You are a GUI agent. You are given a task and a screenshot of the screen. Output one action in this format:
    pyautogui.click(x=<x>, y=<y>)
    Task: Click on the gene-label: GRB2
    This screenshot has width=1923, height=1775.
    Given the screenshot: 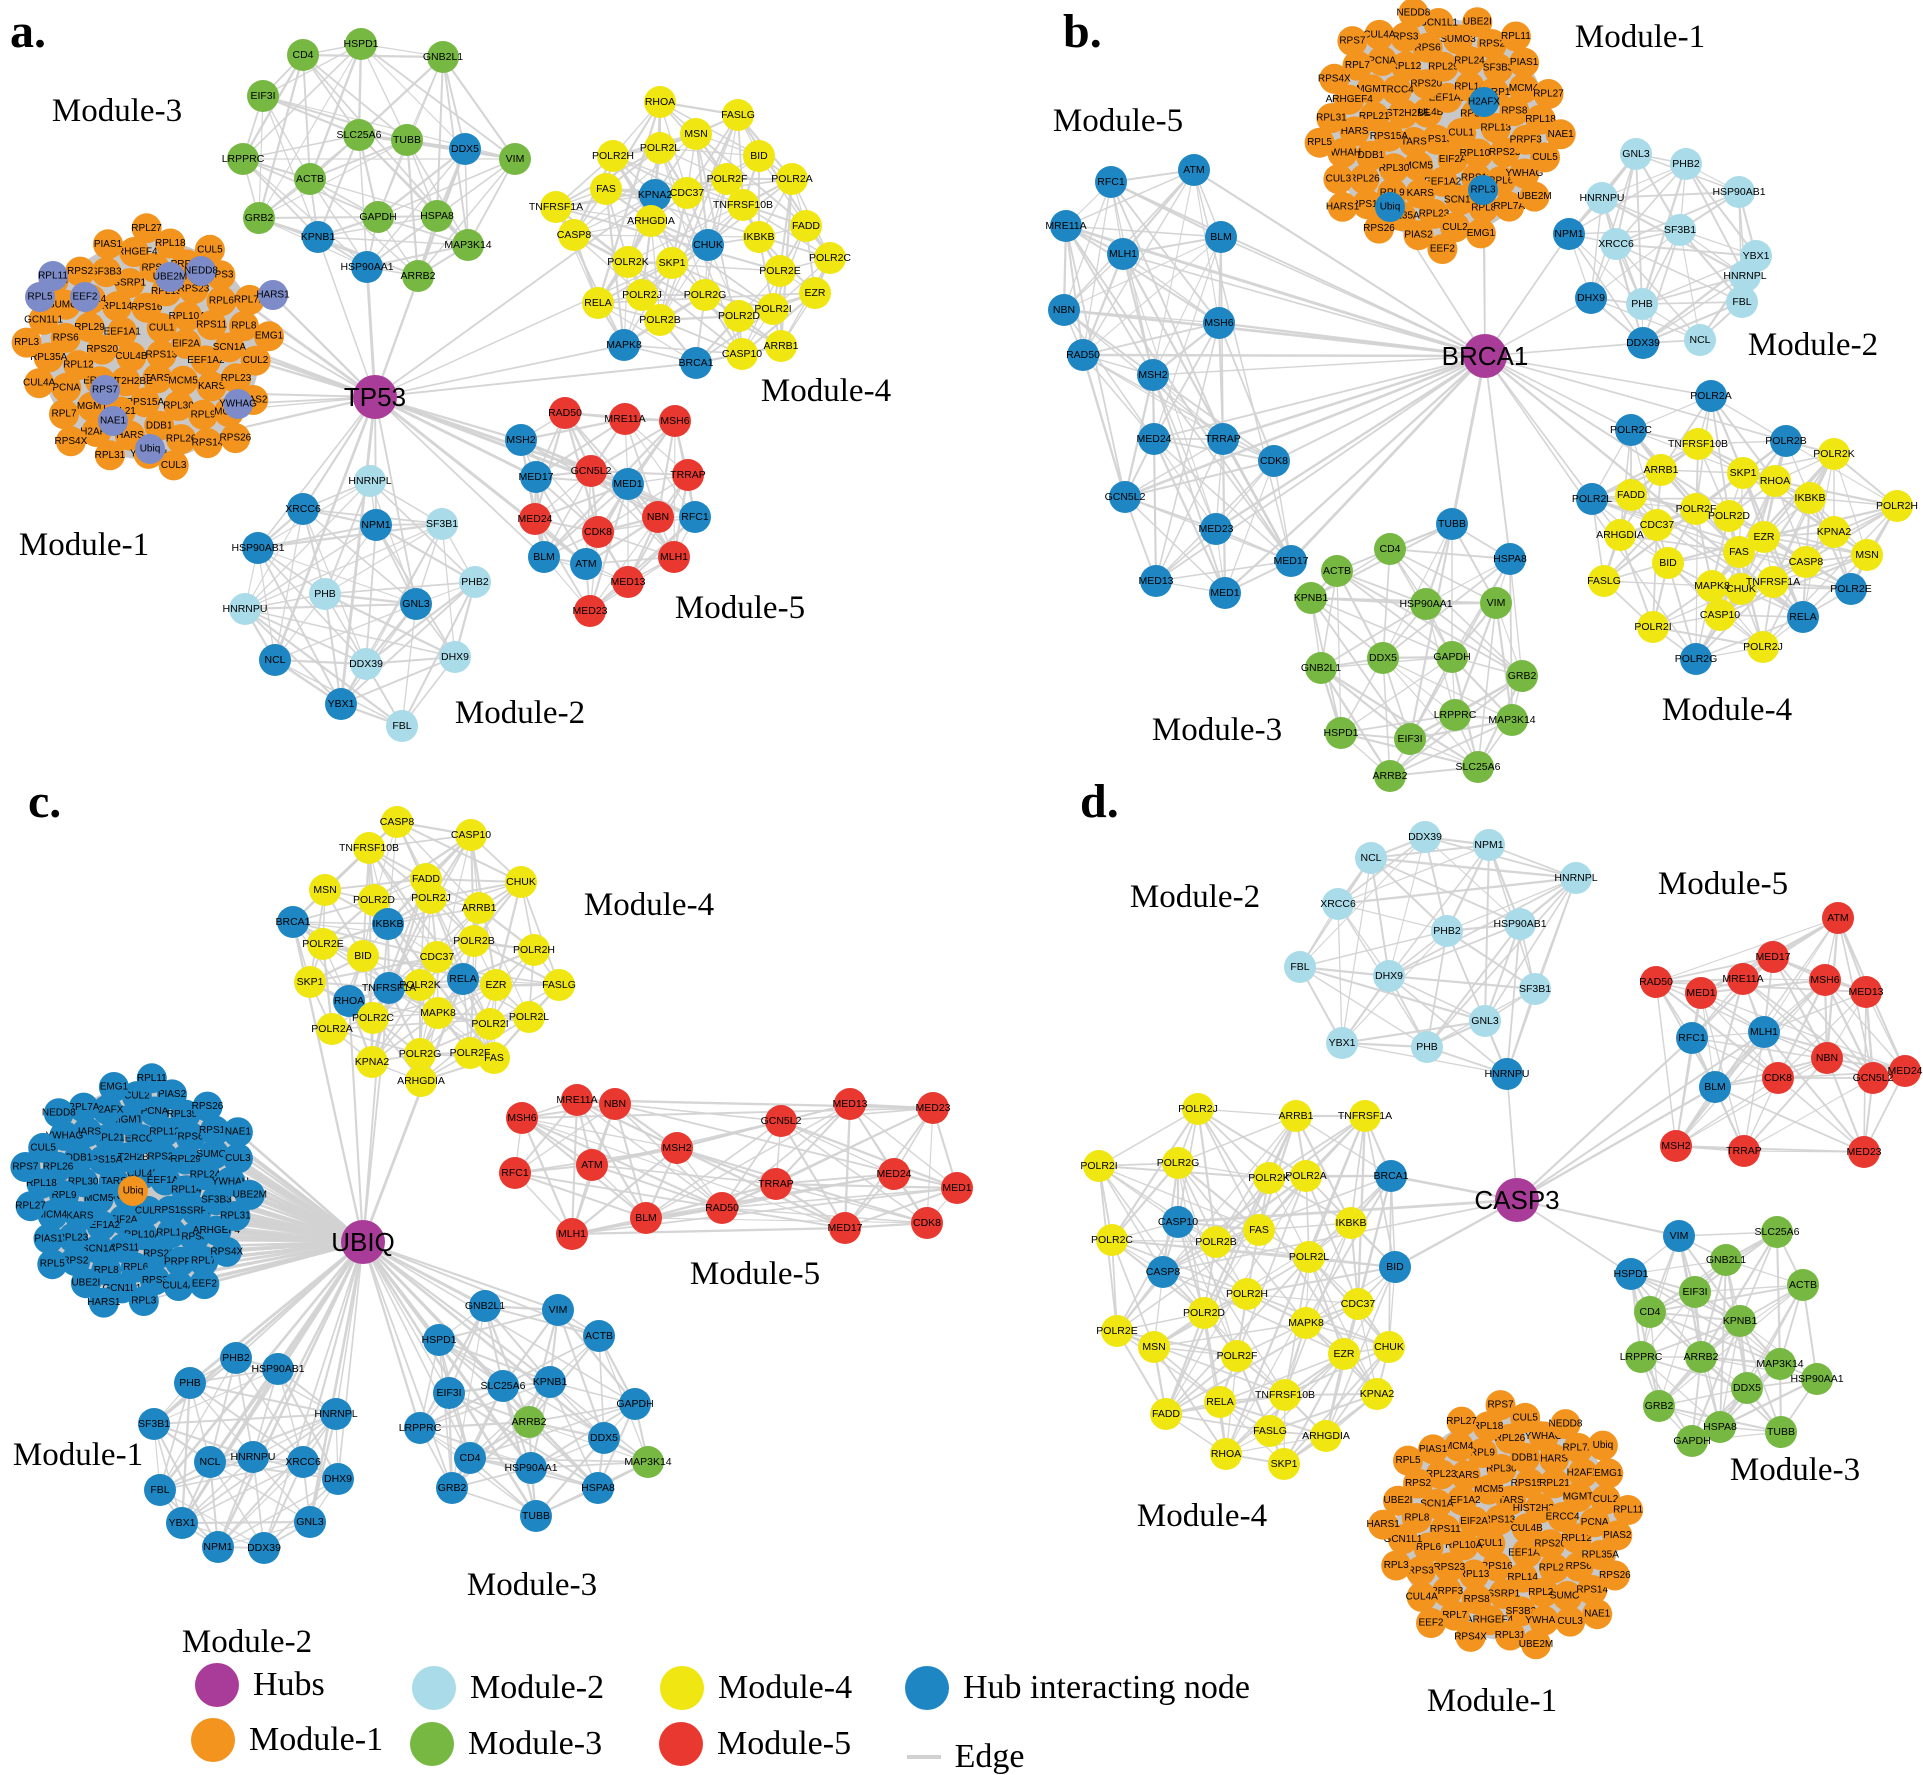 What is the action you would take?
    pyautogui.click(x=1522, y=676)
    